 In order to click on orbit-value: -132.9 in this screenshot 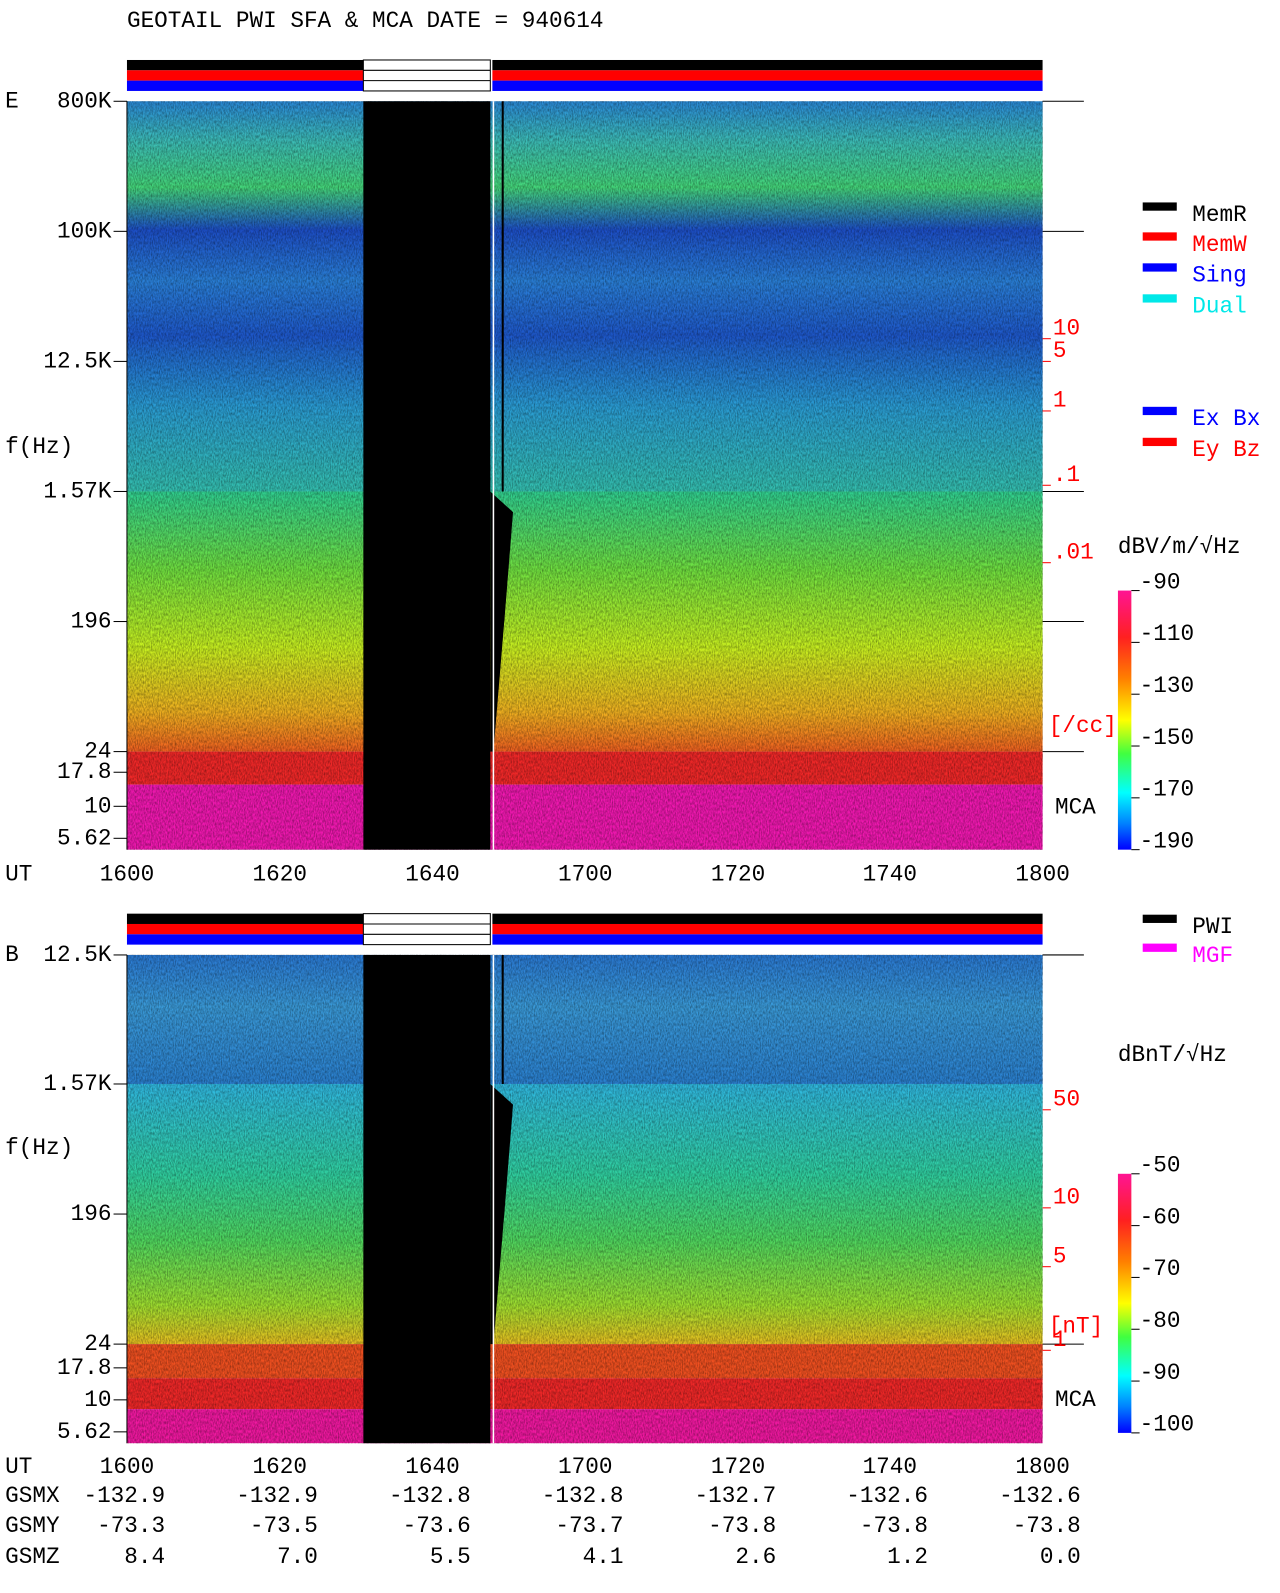, I will do `click(124, 1496)`.